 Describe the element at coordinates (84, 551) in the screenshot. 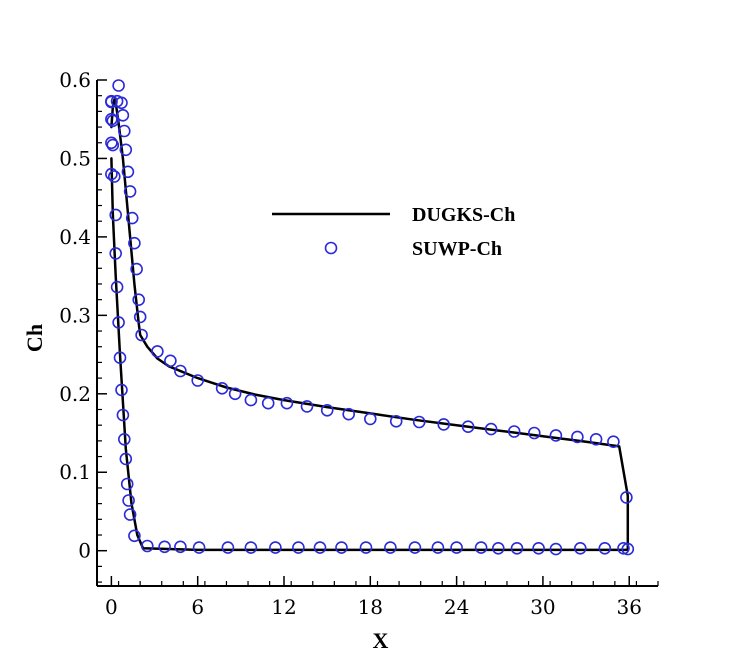

I see `y-tick-label: 0` at that location.